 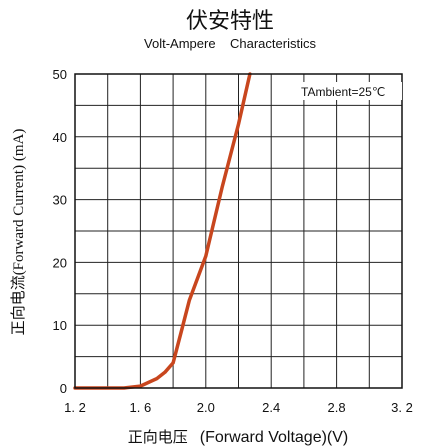 What do you see at coordinates (63, 388) in the screenshot?
I see `y-tick-label: 0` at bounding box center [63, 388].